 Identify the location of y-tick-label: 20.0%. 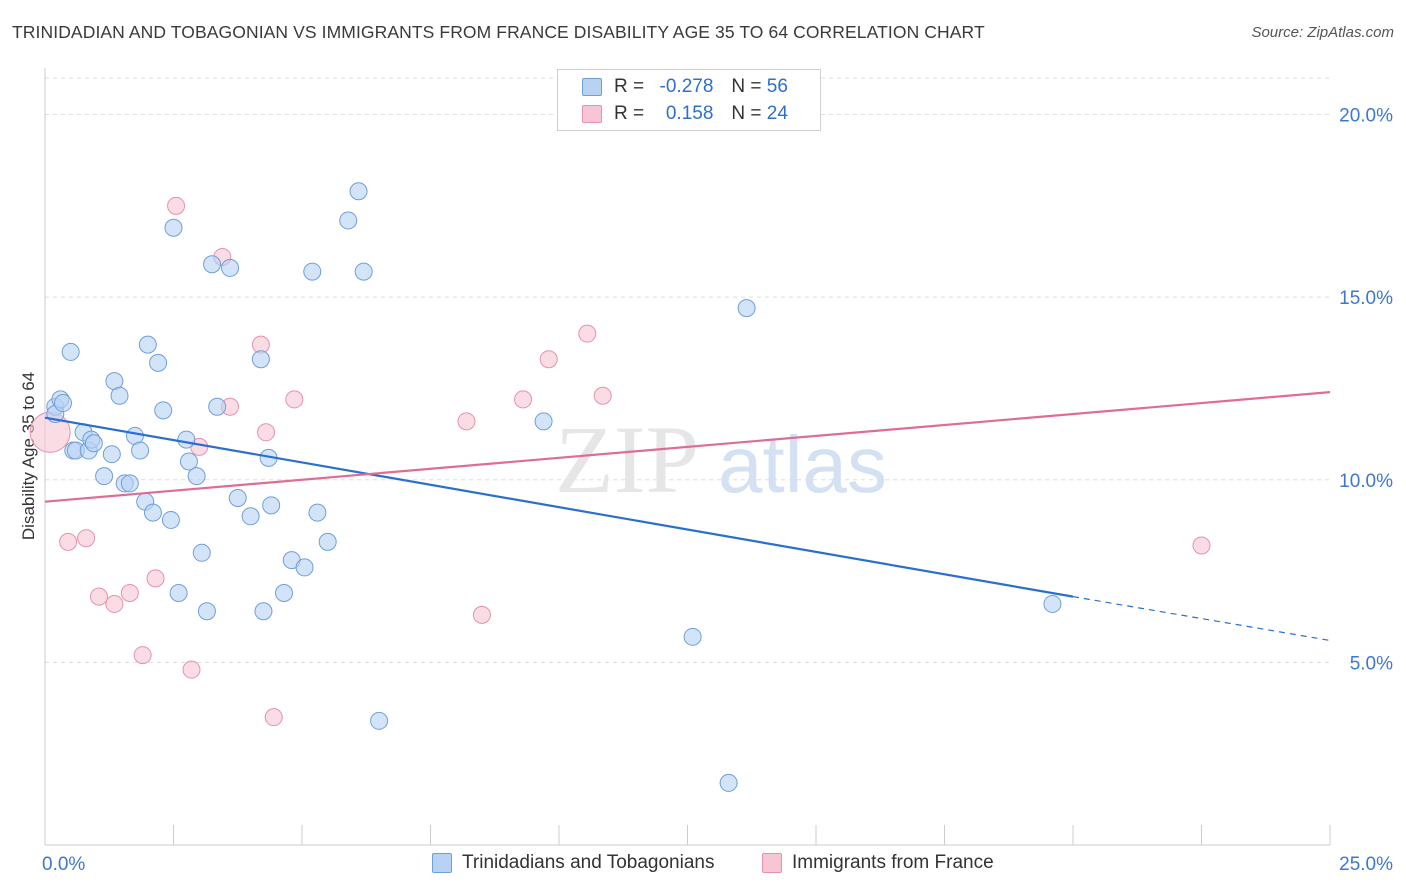
(1366, 116).